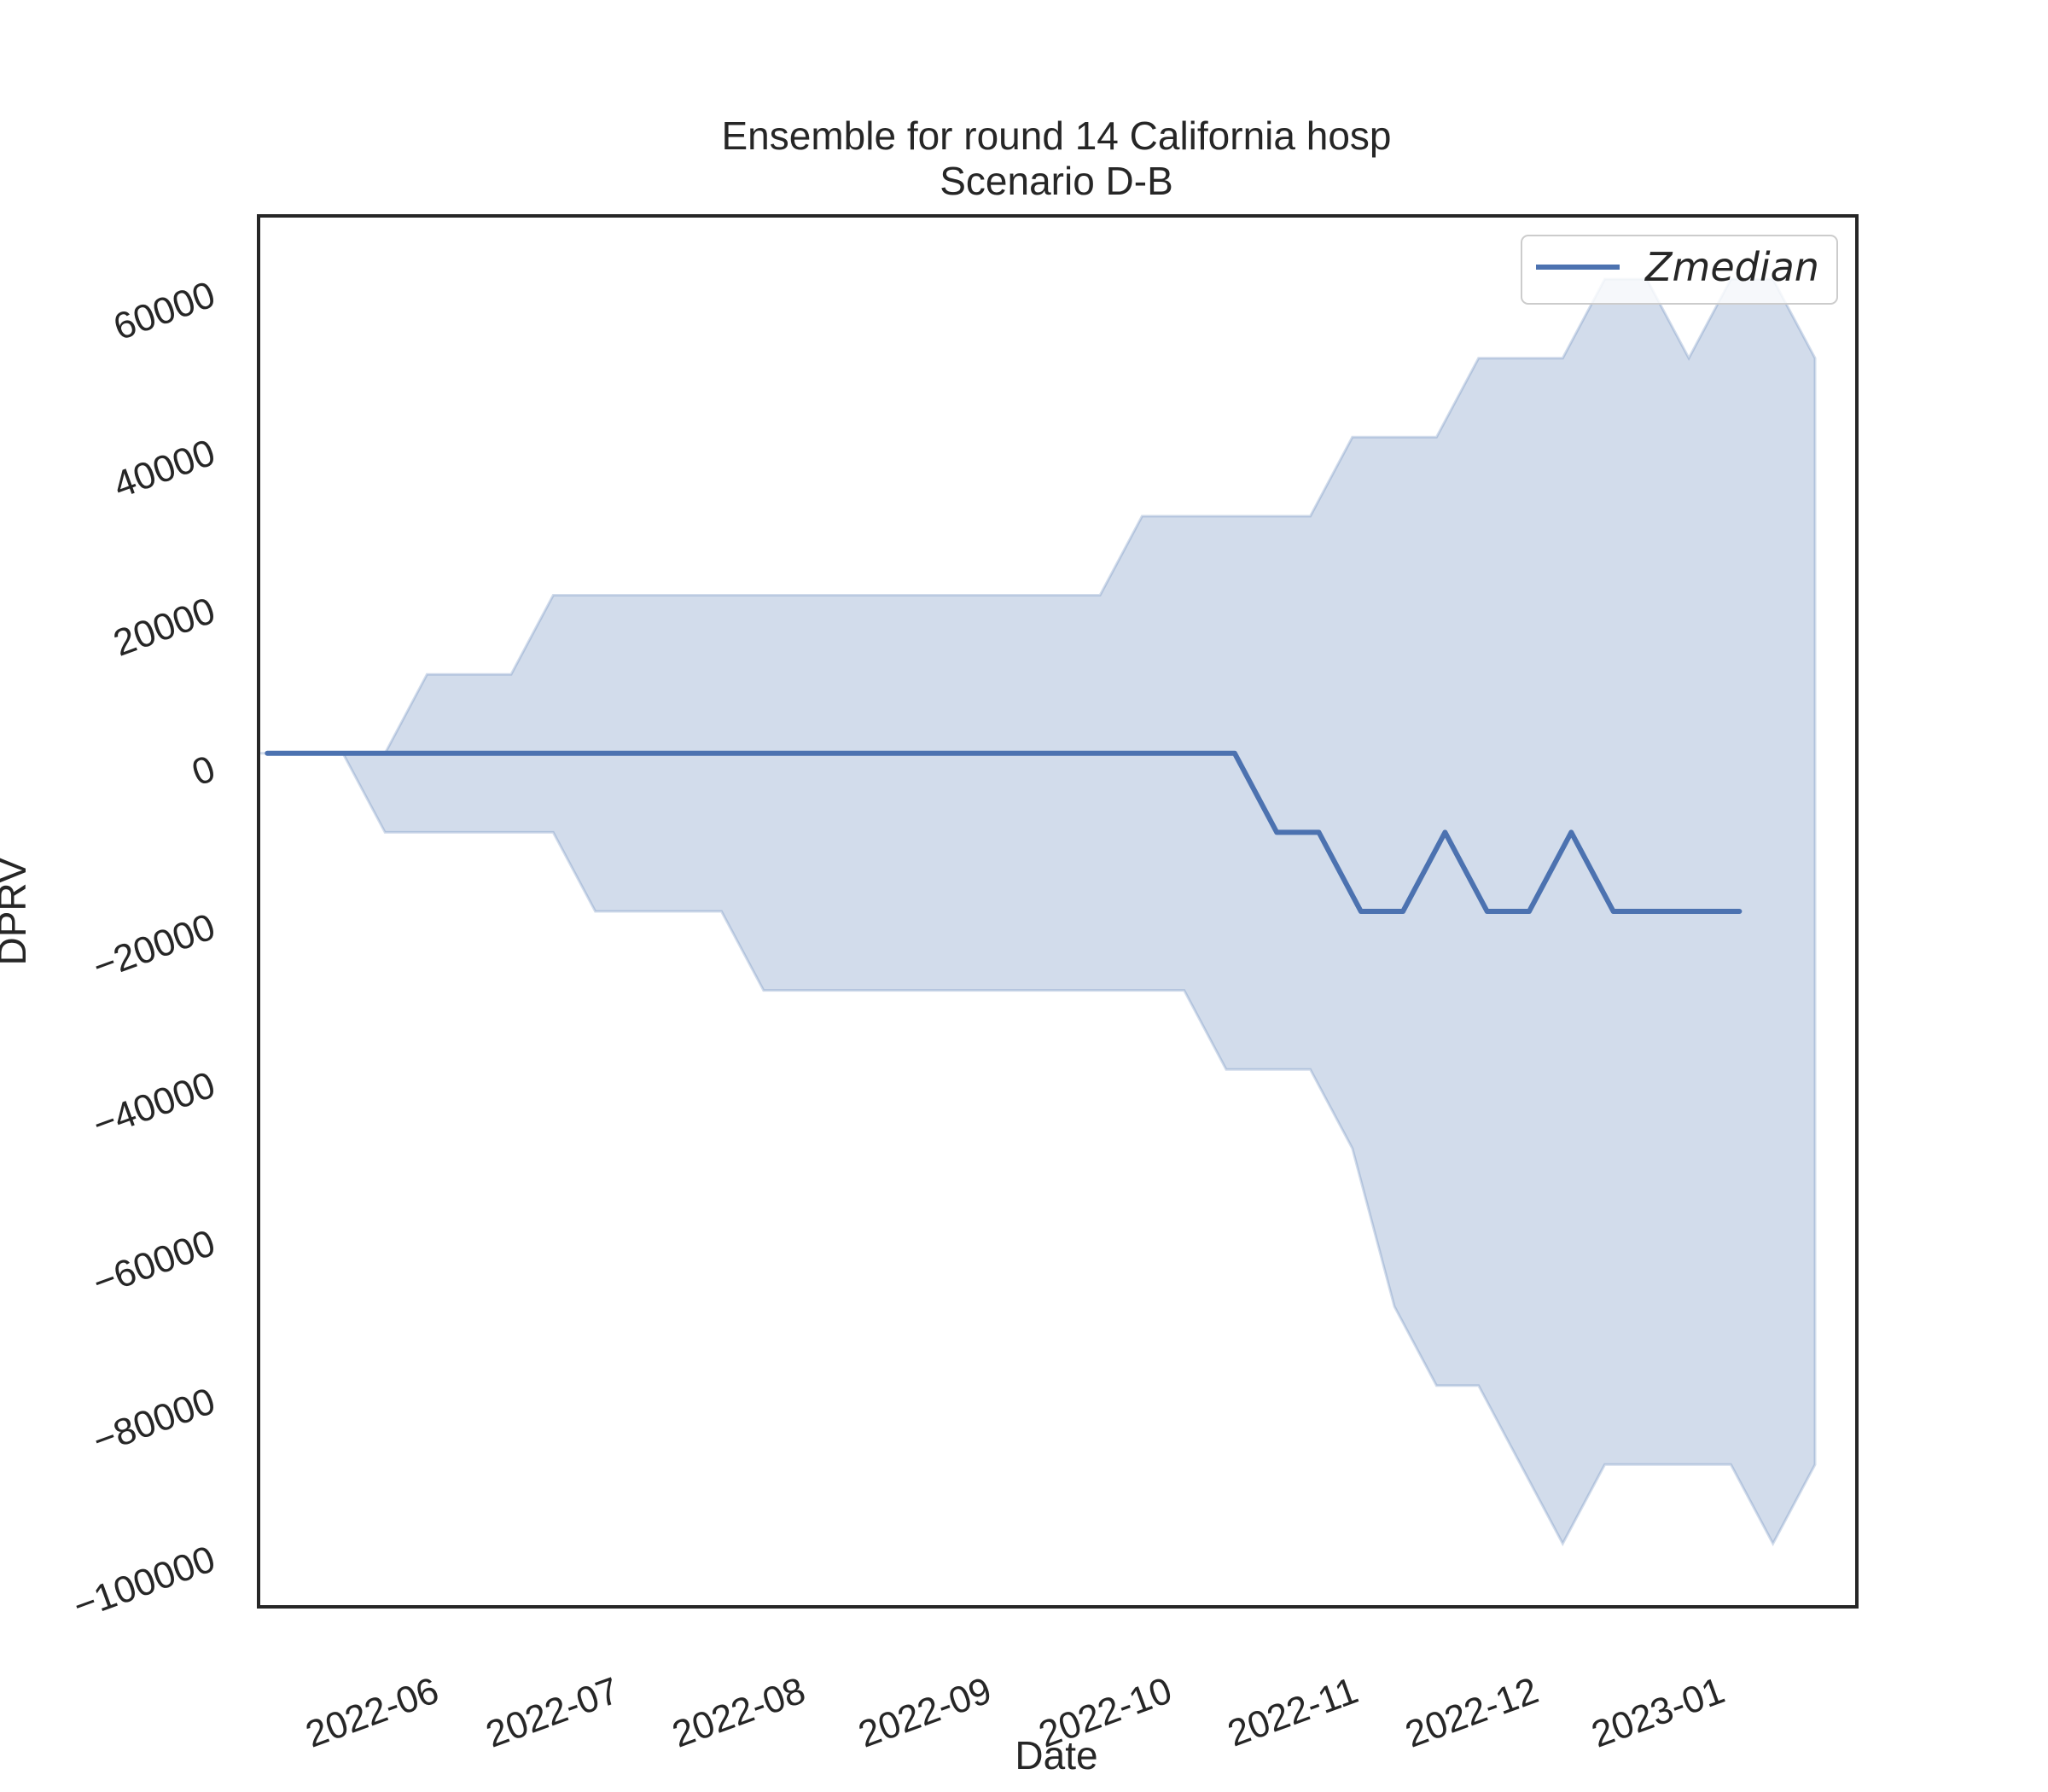 The image size is (2048, 1792). I want to click on x-axis-label: Date, so click(1056, 1755).